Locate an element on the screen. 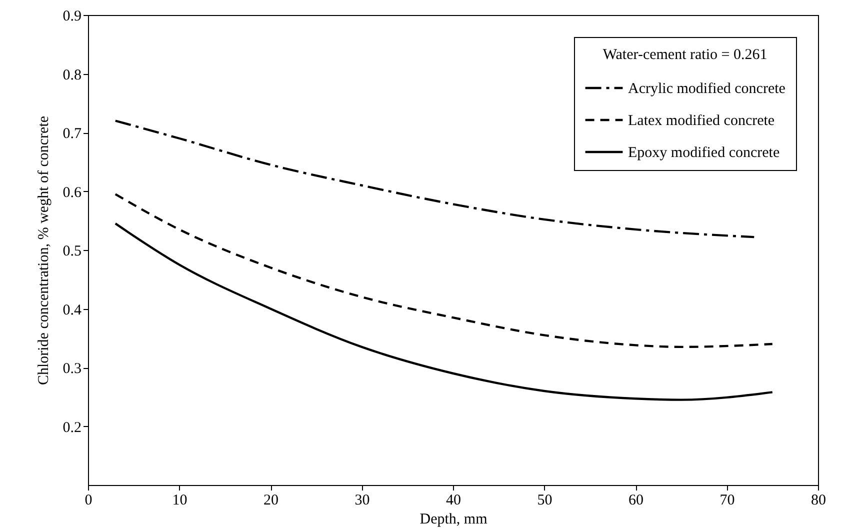 The width and height of the screenshot is (845, 530). legend-title: Water-cement ratio = 0.261 is located at coordinates (685, 55).